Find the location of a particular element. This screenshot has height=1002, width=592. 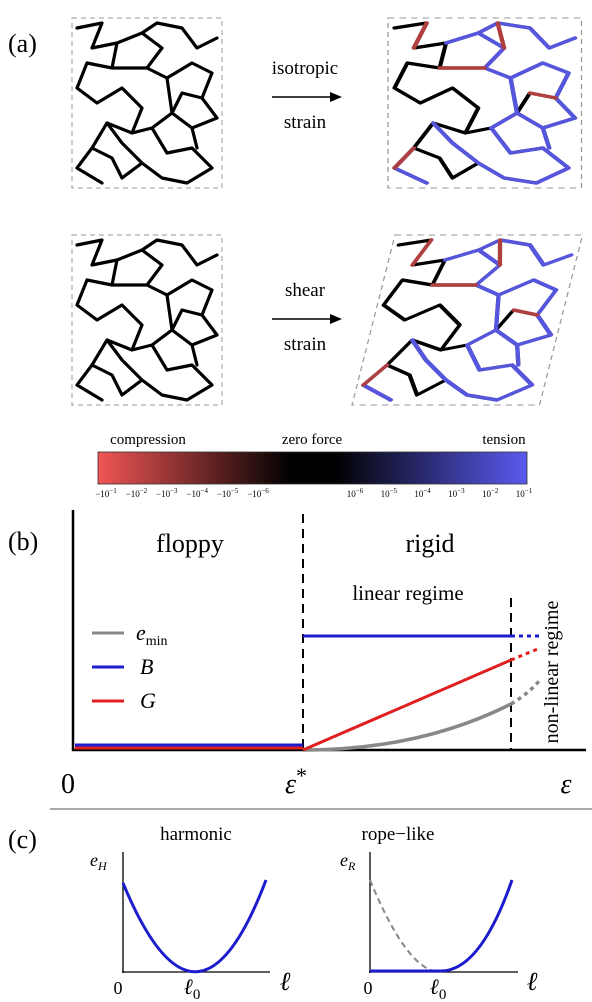

superscript: * is located at coordinates (301, 775).